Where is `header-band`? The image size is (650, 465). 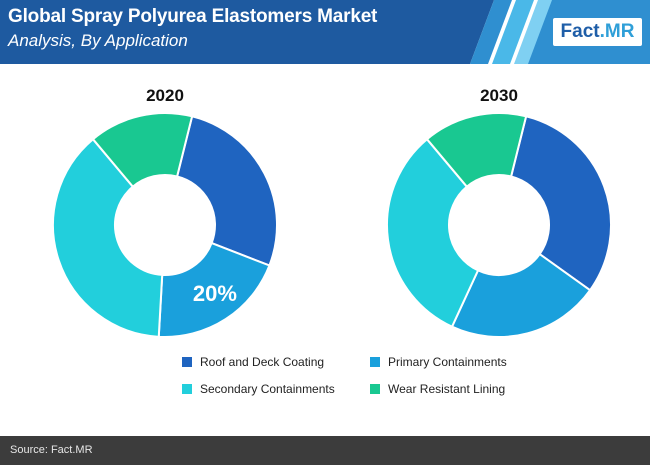 header-band is located at coordinates (247, 32).